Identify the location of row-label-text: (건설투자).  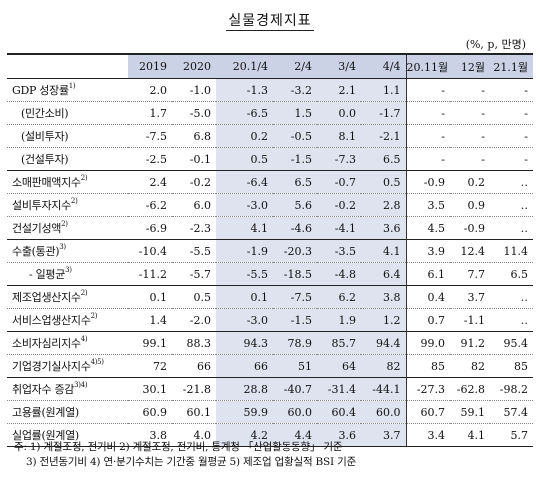
(45, 159).